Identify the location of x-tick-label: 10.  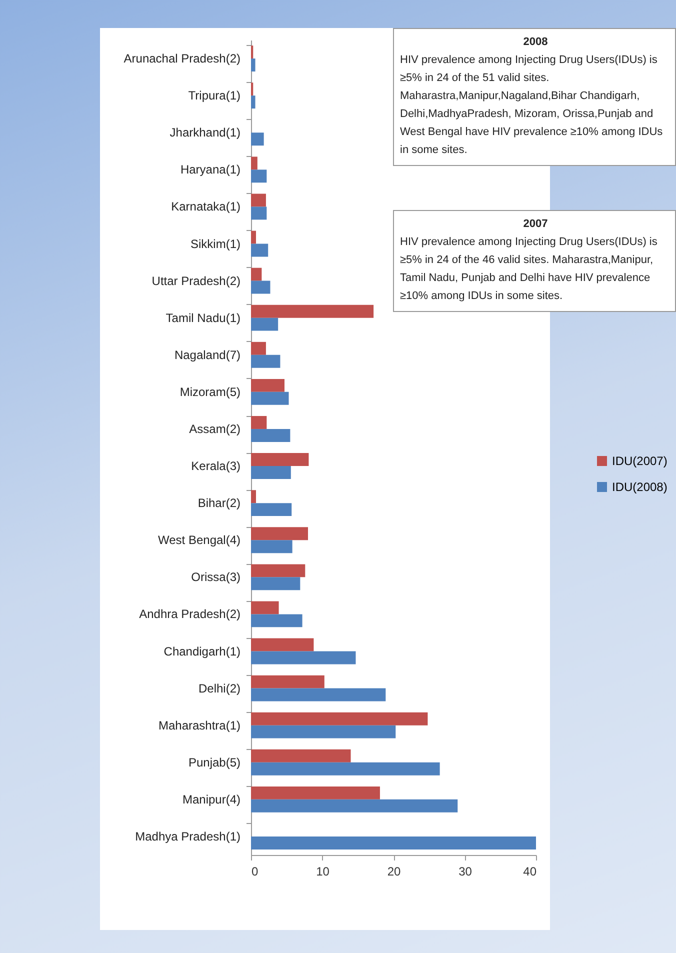
(323, 871).